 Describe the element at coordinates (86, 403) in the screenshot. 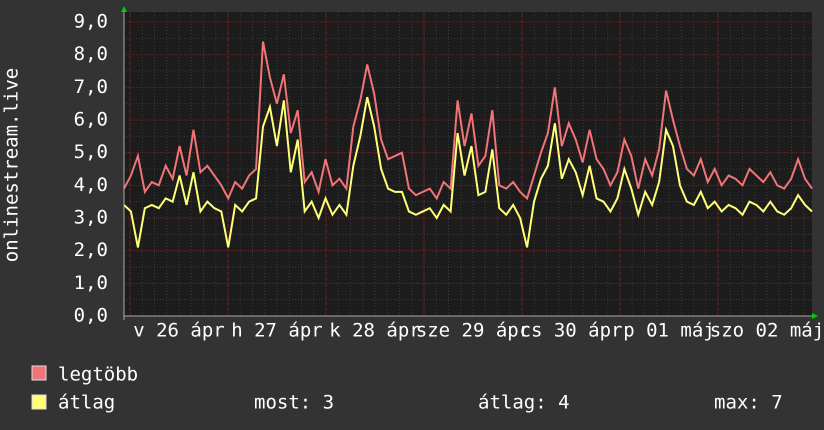

I see `legend-label: átlag` at that location.